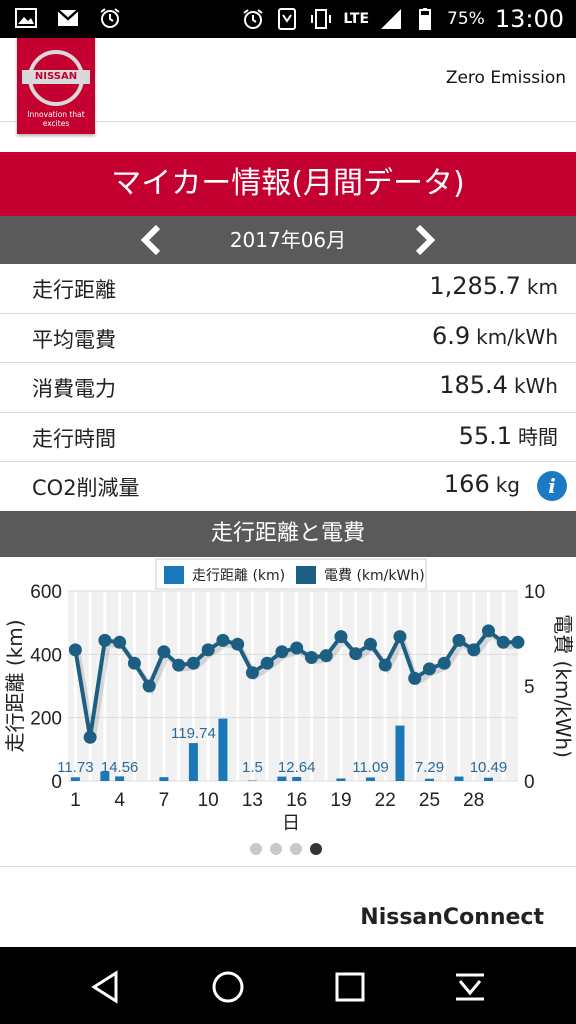 This screenshot has width=576, height=1024. What do you see at coordinates (498, 385) in the screenshot?
I see `stat-value: 185.4 kWh` at bounding box center [498, 385].